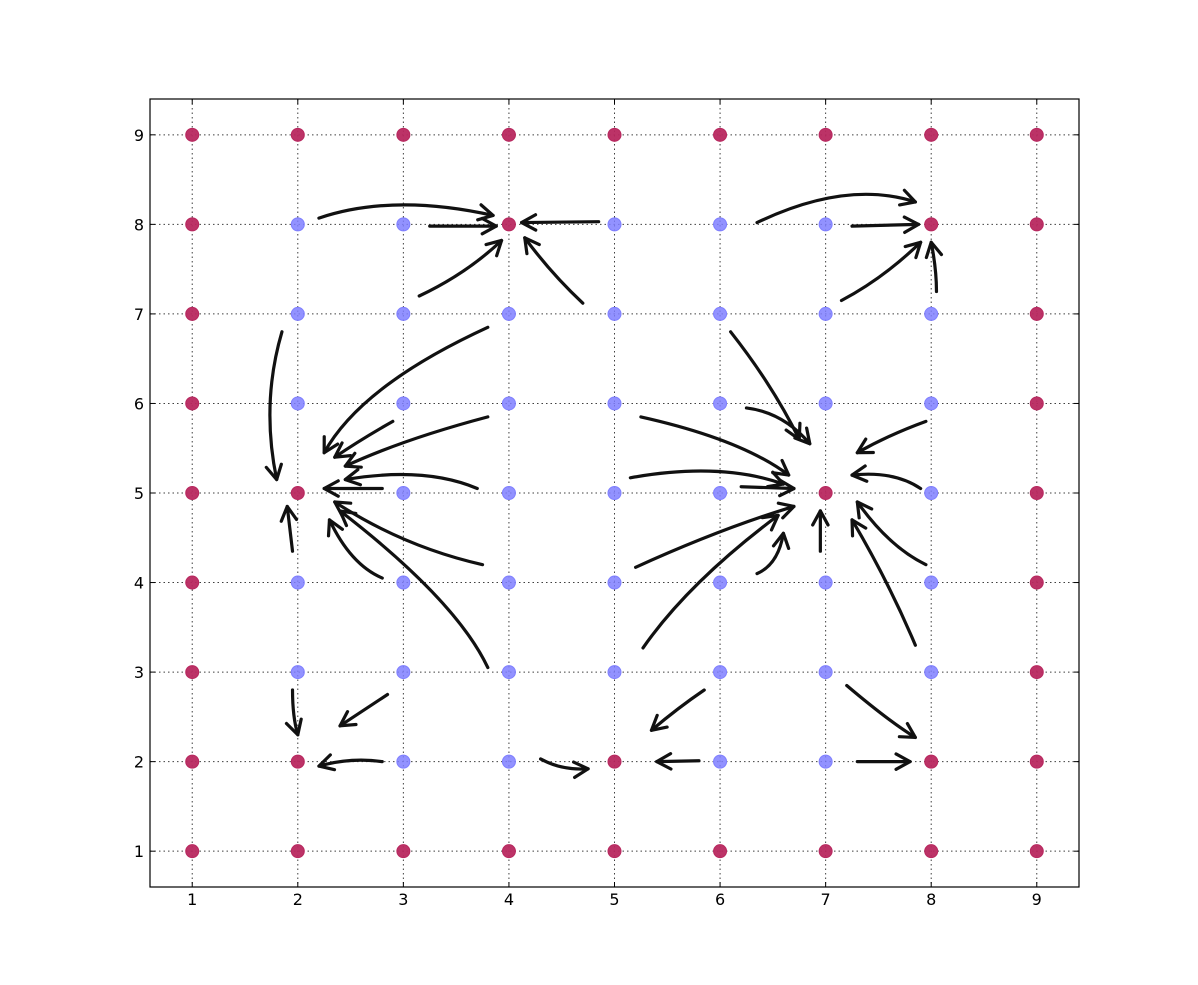  What do you see at coordinates (139, 583) in the screenshot?
I see `y-tick-label: 4` at bounding box center [139, 583].